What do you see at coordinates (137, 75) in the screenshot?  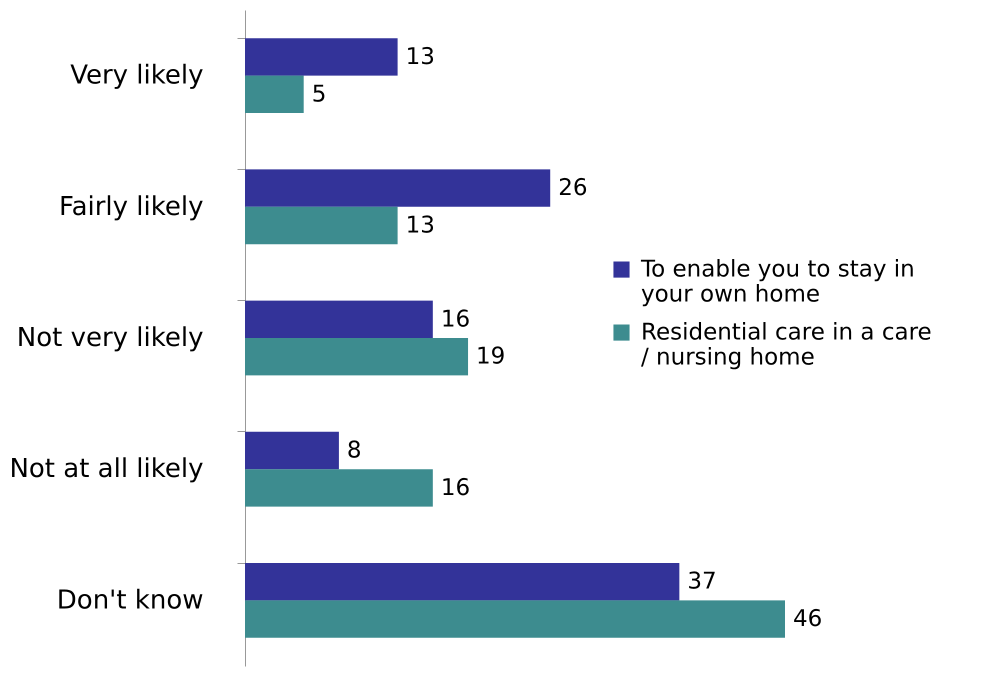 I see `y-tick-label: Very likely` at bounding box center [137, 75].